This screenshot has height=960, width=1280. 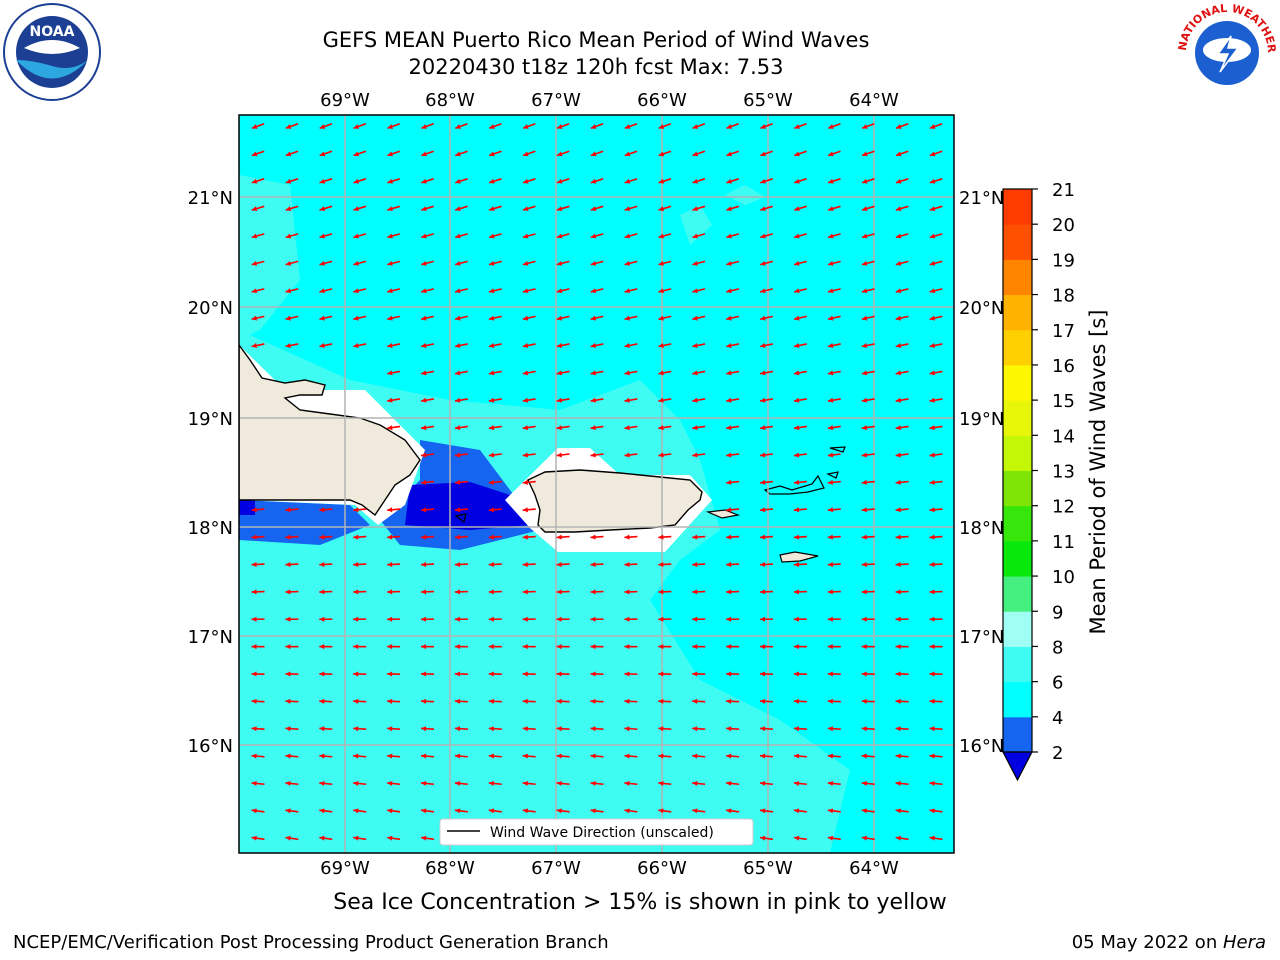 I want to click on noaa-logo-text: NOAA, so click(x=52, y=32).